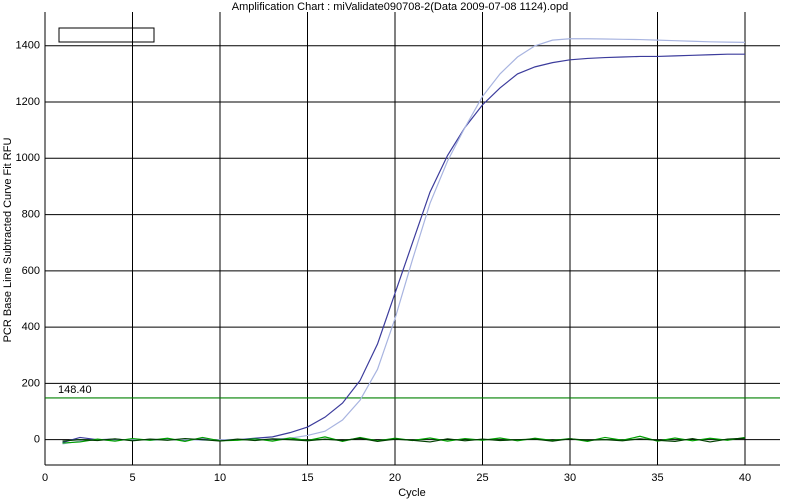 This screenshot has width=800, height=500. What do you see at coordinates (745, 478) in the screenshot?
I see `x-tick-label: 40` at bounding box center [745, 478].